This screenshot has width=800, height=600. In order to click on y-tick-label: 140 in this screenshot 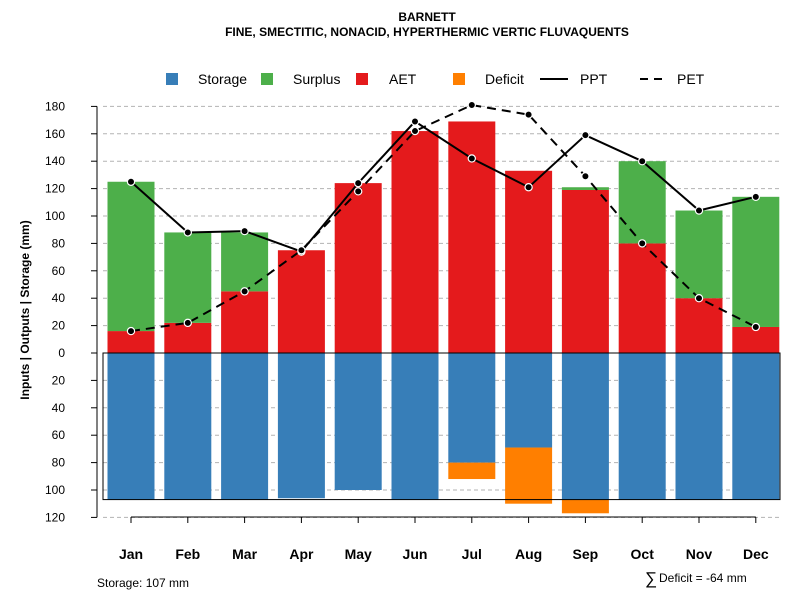, I will do `click(55, 161)`.